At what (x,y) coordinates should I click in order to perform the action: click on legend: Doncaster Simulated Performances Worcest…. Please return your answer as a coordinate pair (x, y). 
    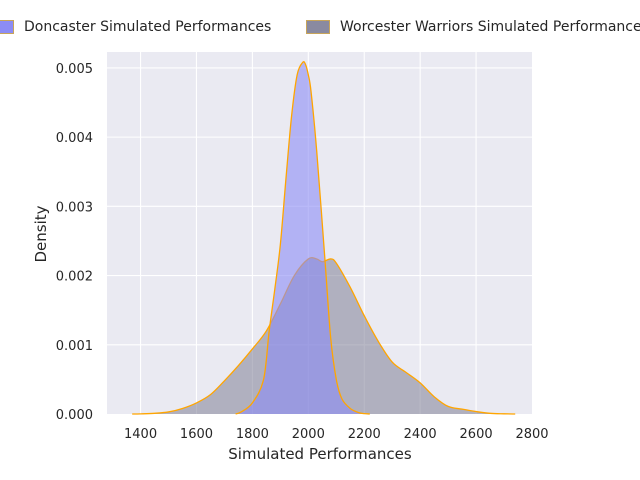
    Looking at the image, I should click on (320, 31).